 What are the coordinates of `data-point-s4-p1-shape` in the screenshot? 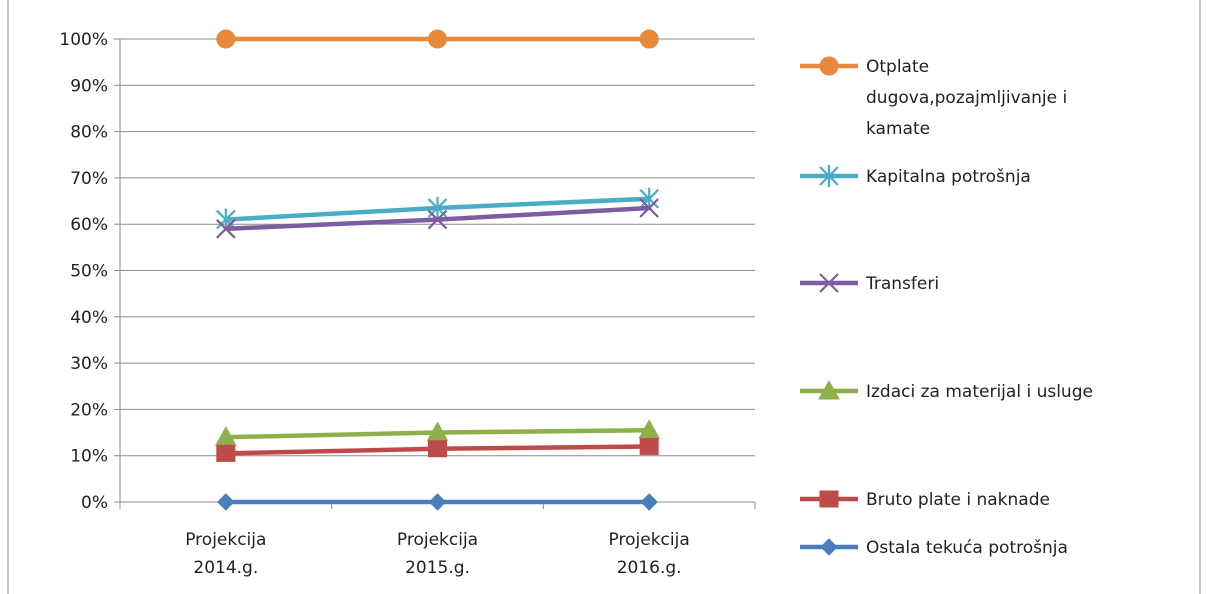 It's located at (437, 449).